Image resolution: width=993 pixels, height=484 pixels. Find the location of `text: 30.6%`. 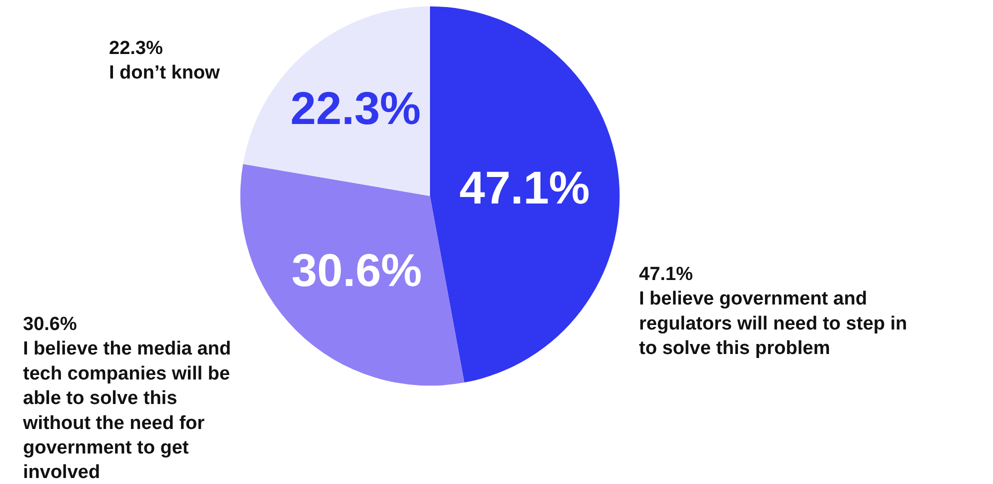

text: 30.6% is located at coordinates (50, 324).